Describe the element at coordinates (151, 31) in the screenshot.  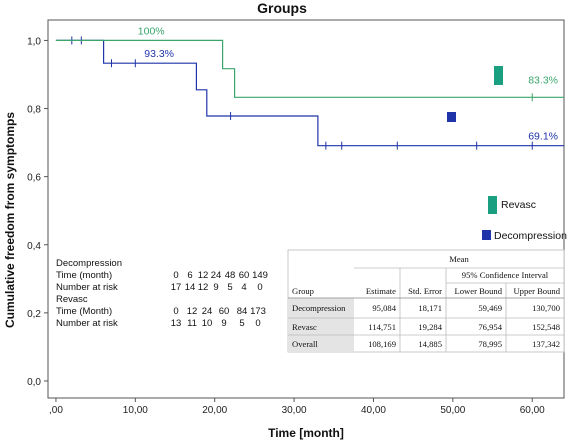
I see `revasc-start-label: 100%` at that location.